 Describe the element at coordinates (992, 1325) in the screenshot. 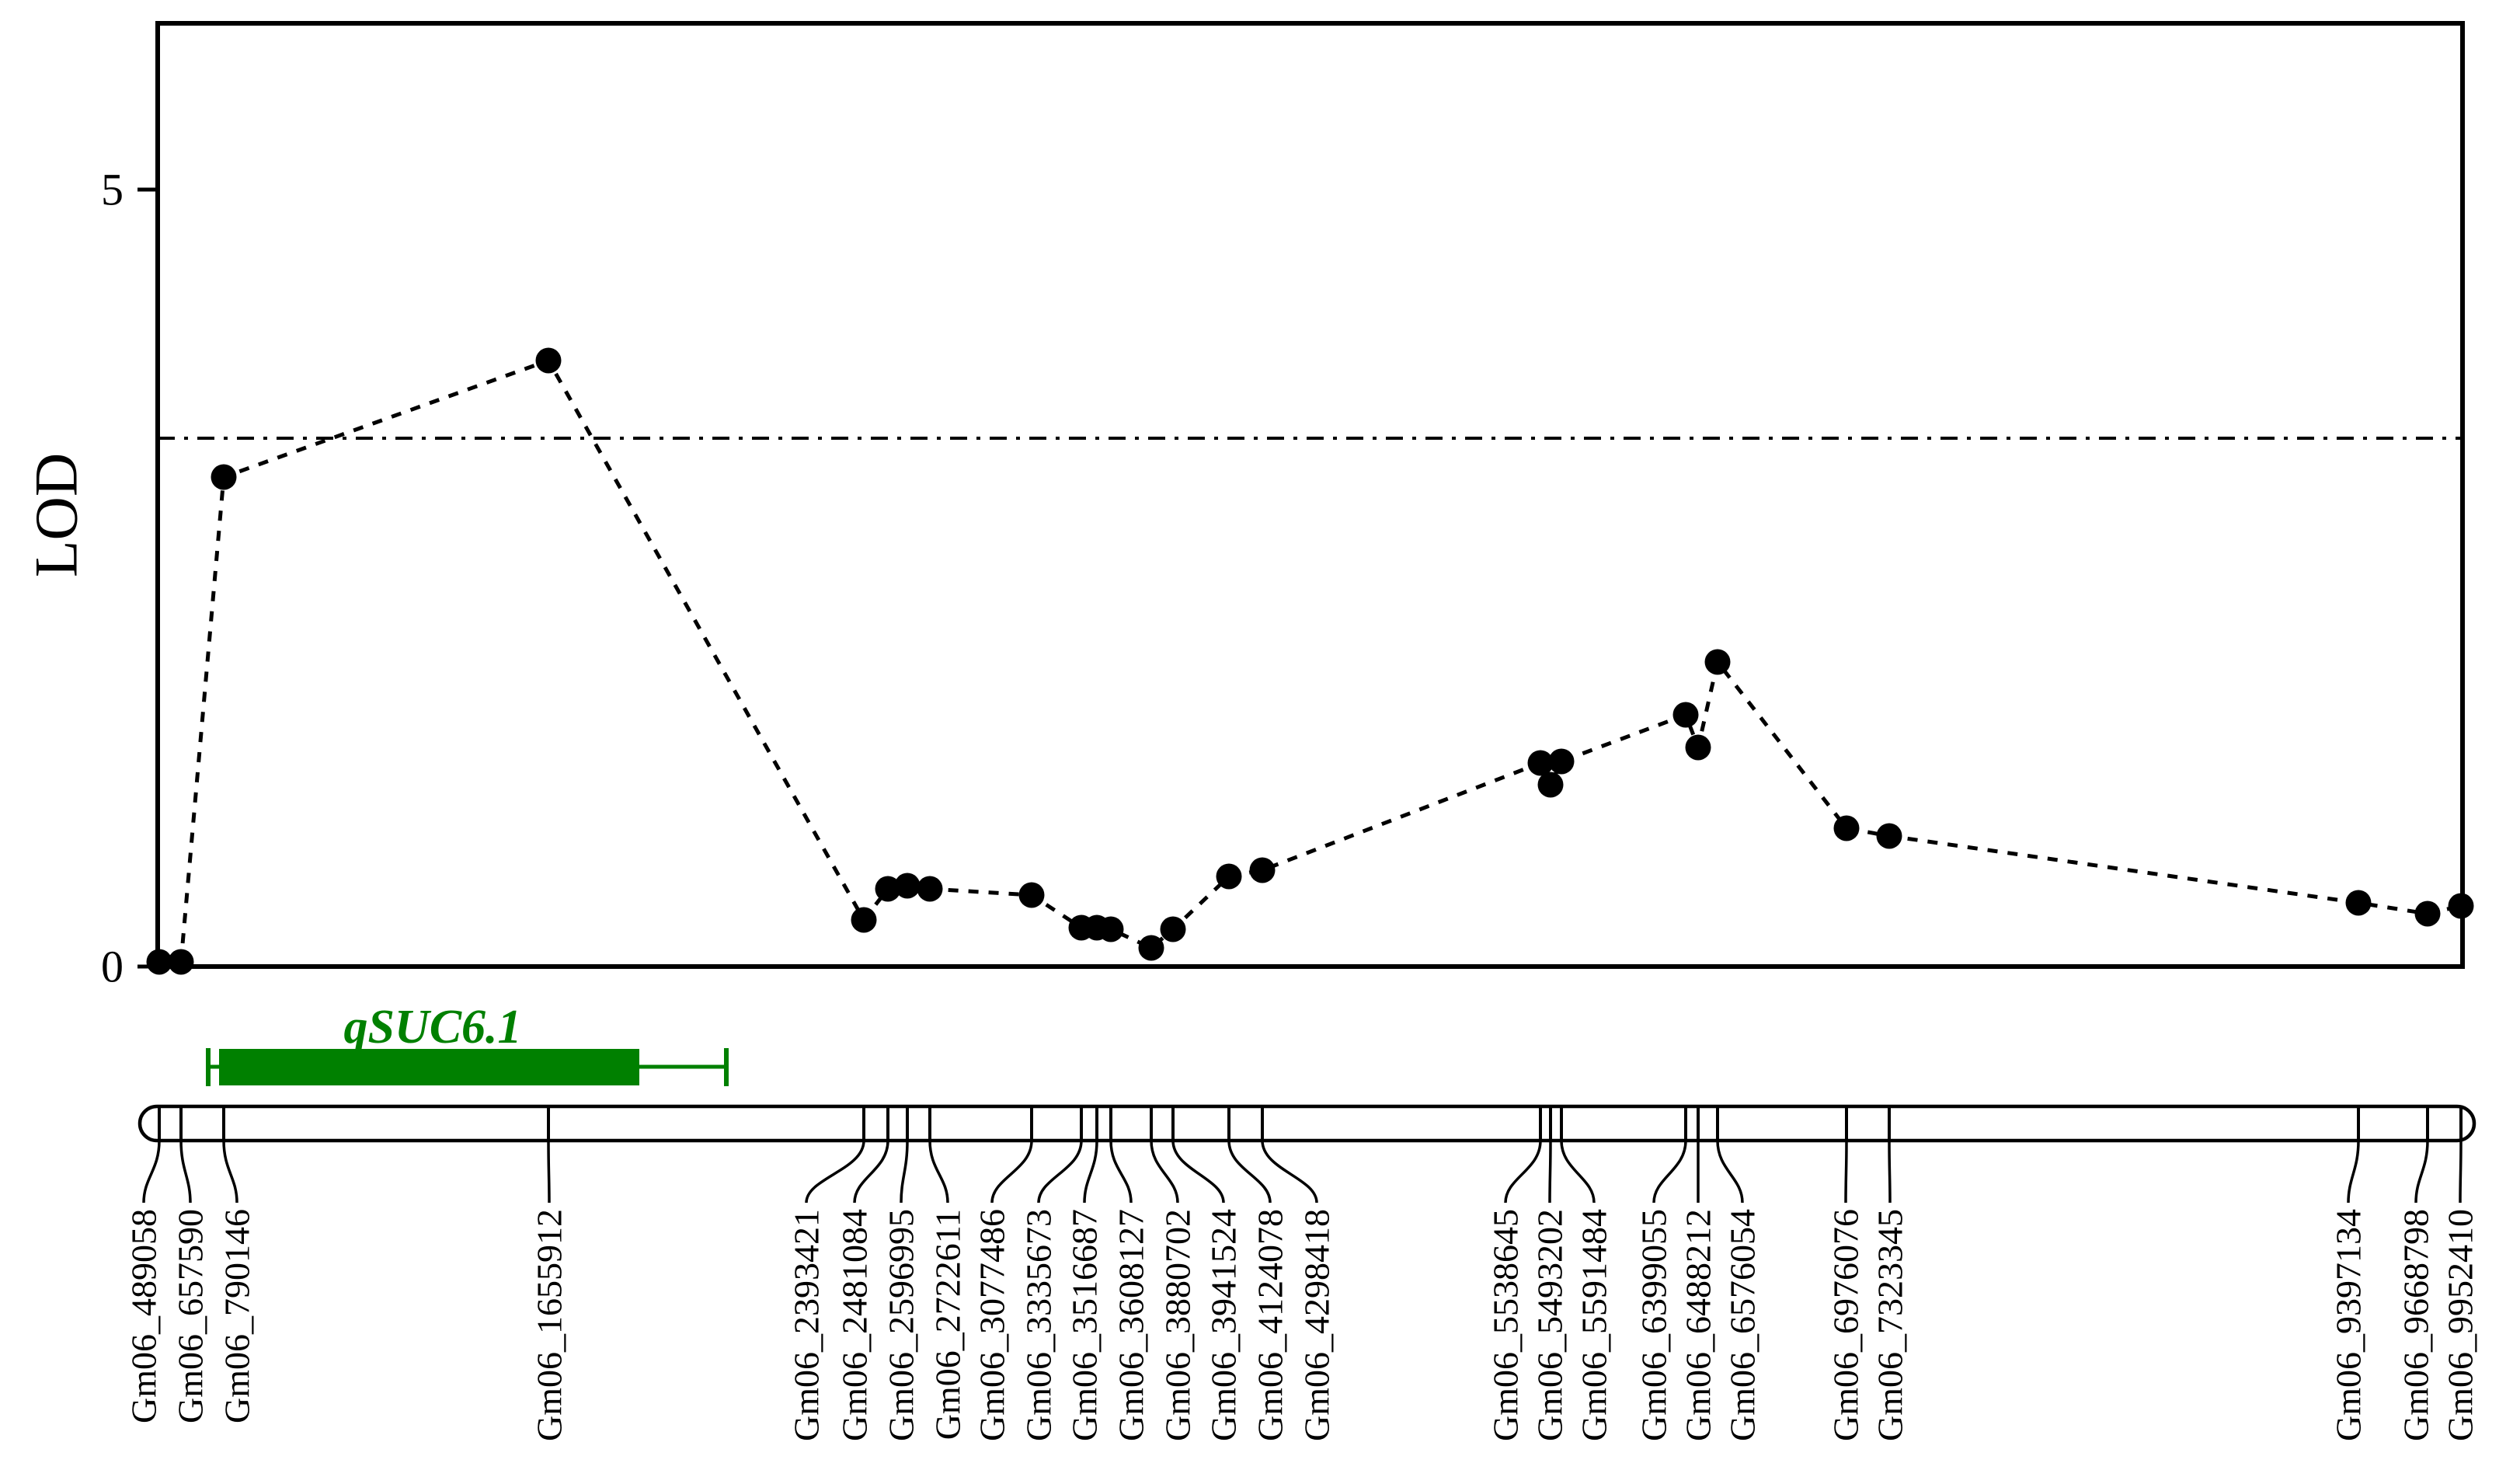

I see `marker-label-Gm06_3077486: Gm06_3077486` at that location.